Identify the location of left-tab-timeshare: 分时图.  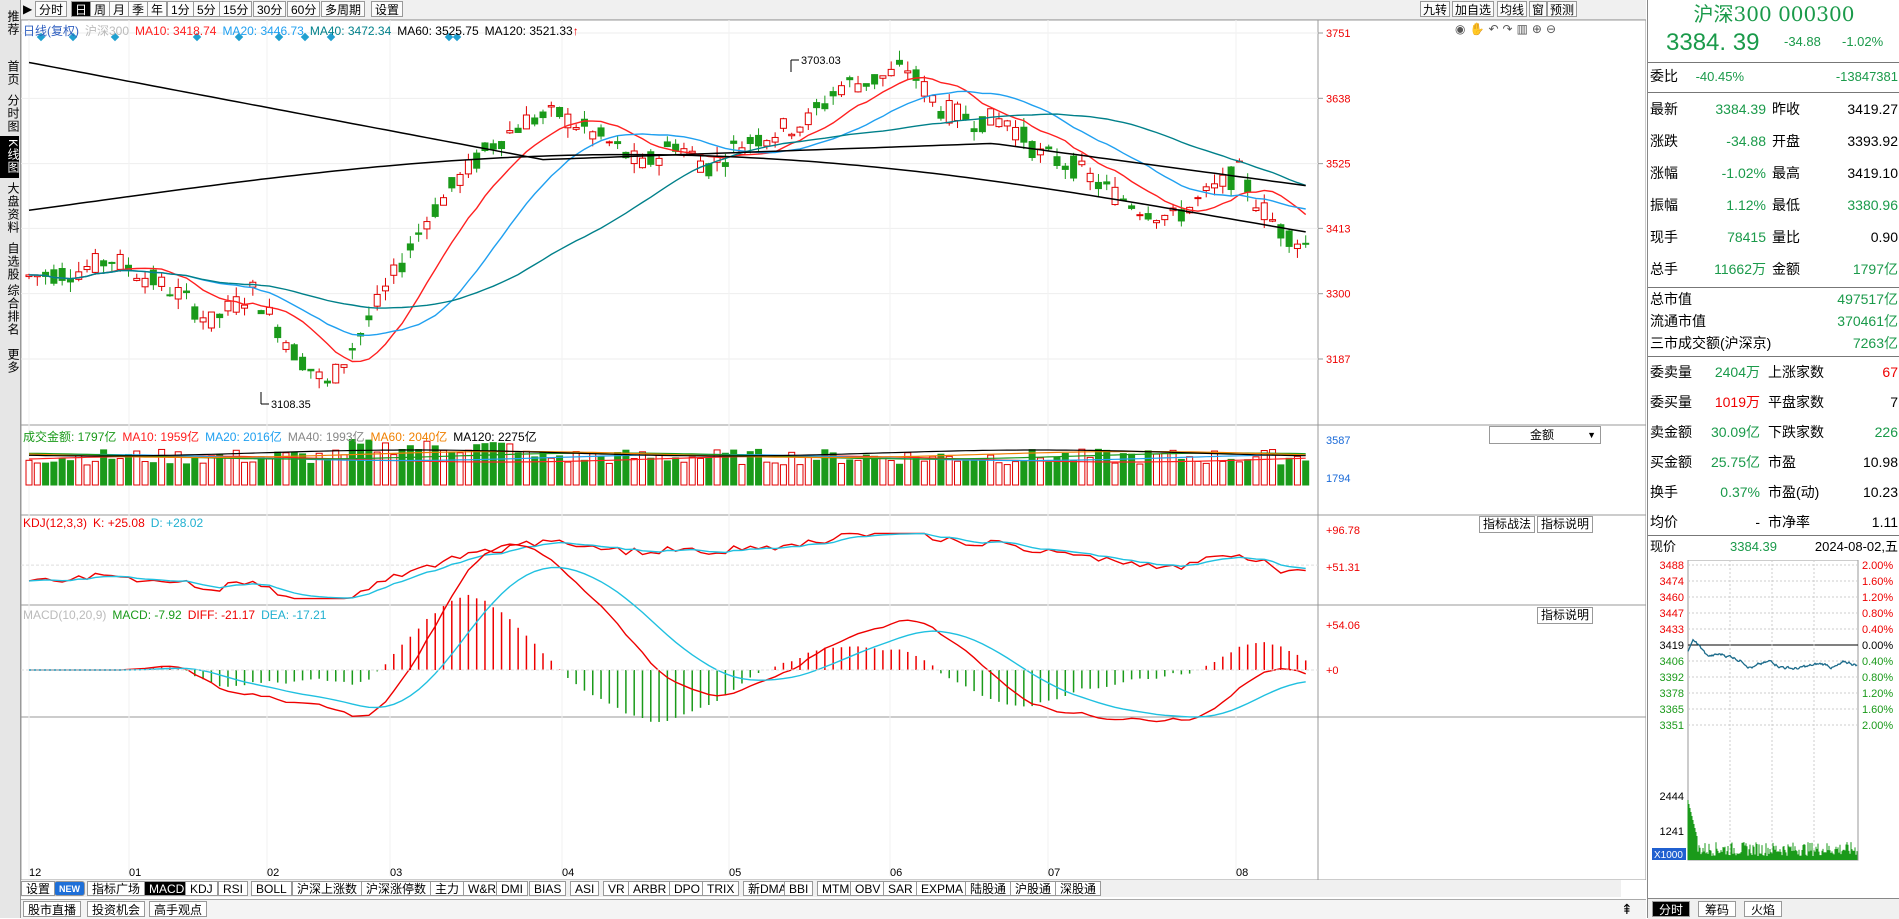
(13, 113).